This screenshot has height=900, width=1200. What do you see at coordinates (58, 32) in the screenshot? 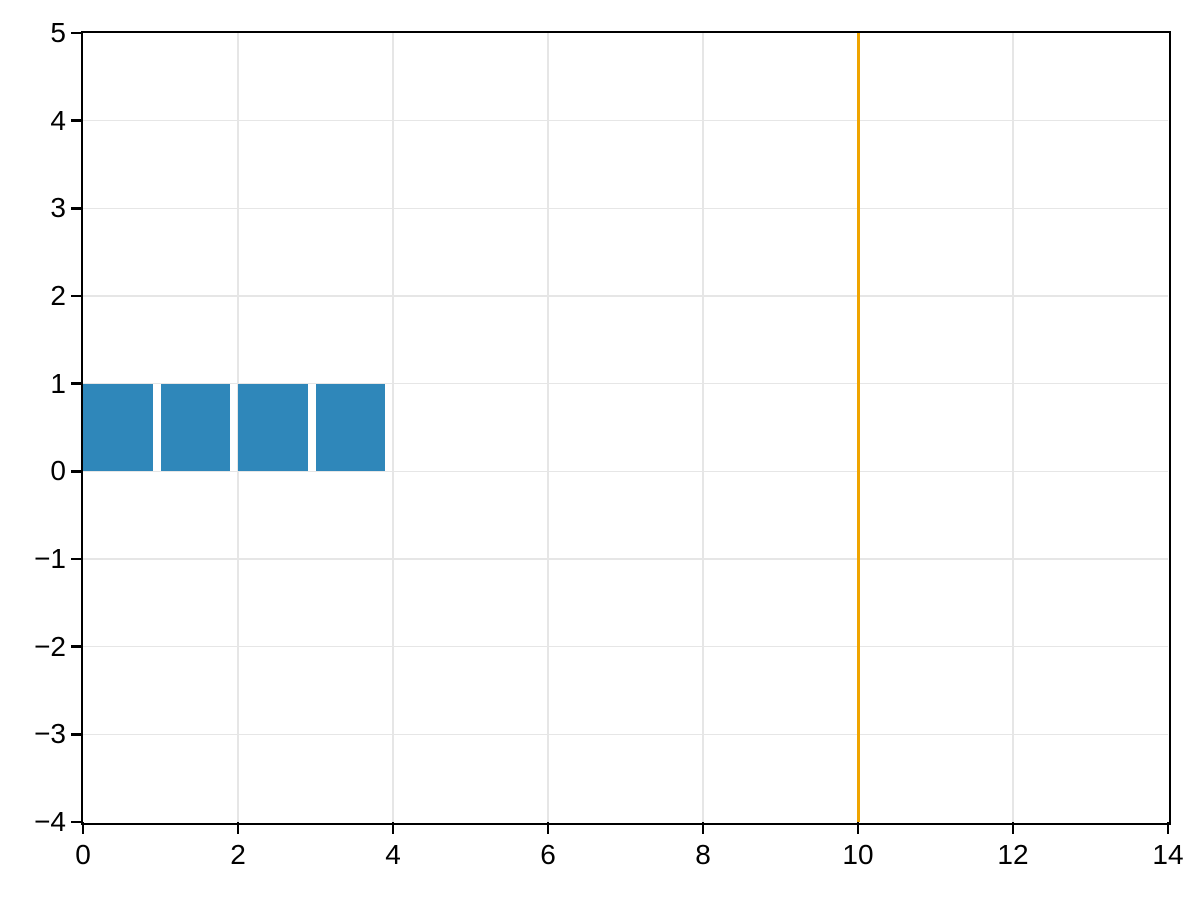
I see `y-tick-label: 5` at bounding box center [58, 32].